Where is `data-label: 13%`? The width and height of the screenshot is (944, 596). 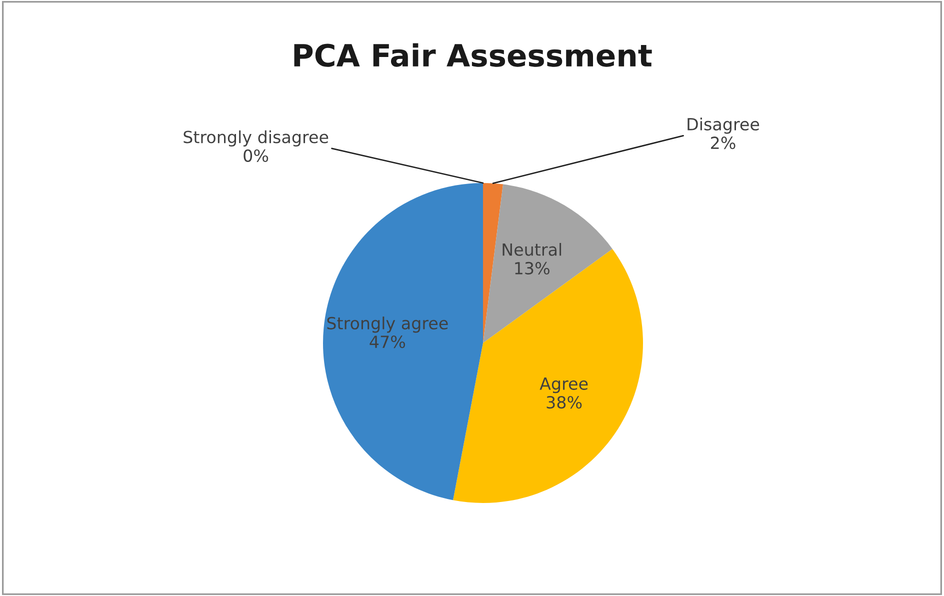 data-label: 13% is located at coordinates (532, 268).